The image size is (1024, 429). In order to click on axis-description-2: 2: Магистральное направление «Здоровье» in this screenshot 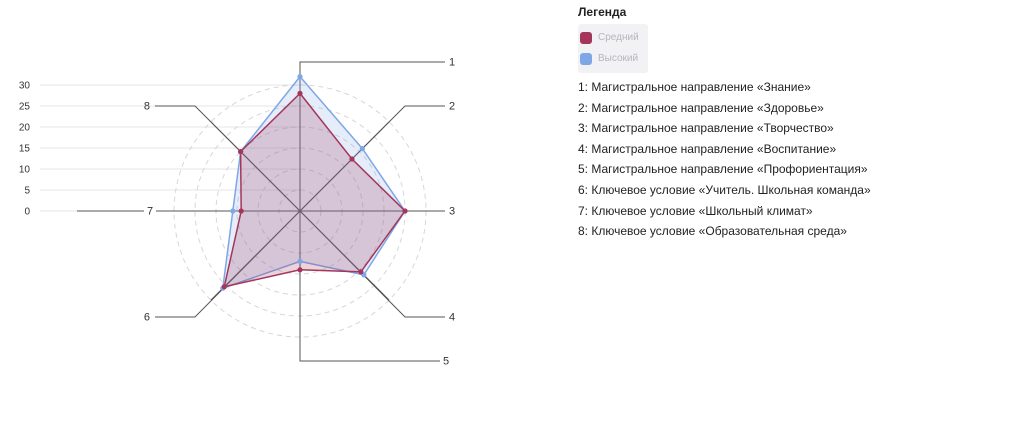, I will do `click(701, 107)`.